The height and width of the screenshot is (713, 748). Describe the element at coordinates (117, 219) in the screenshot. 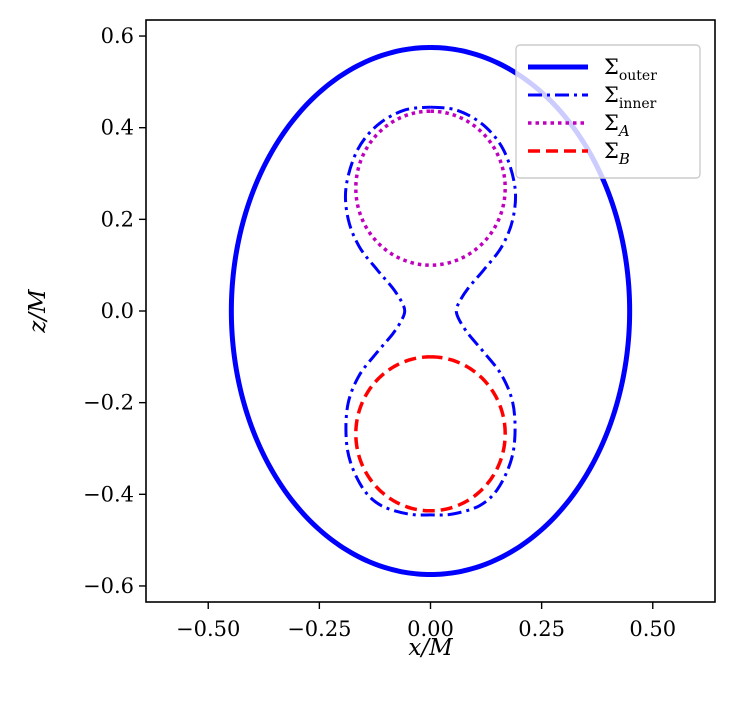

I see `y-tick-label: 0.2` at that location.